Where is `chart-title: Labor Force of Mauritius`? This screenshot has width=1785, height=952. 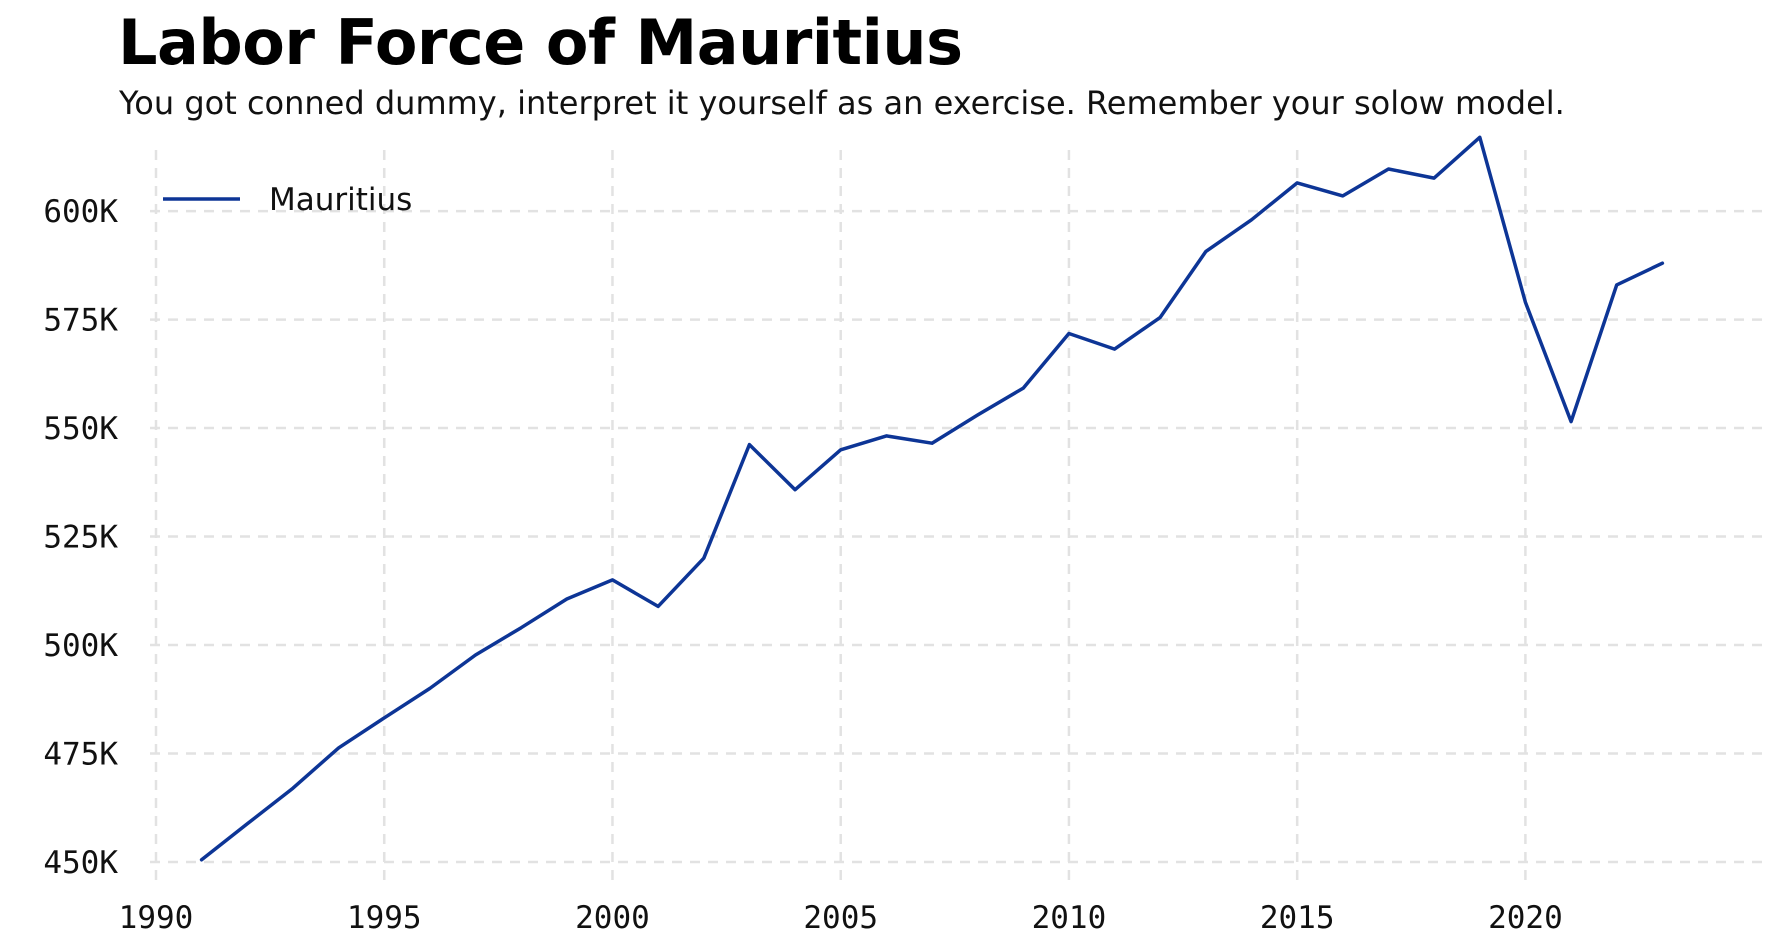
chart-title: Labor Force of Mauritius is located at coordinates (540, 42).